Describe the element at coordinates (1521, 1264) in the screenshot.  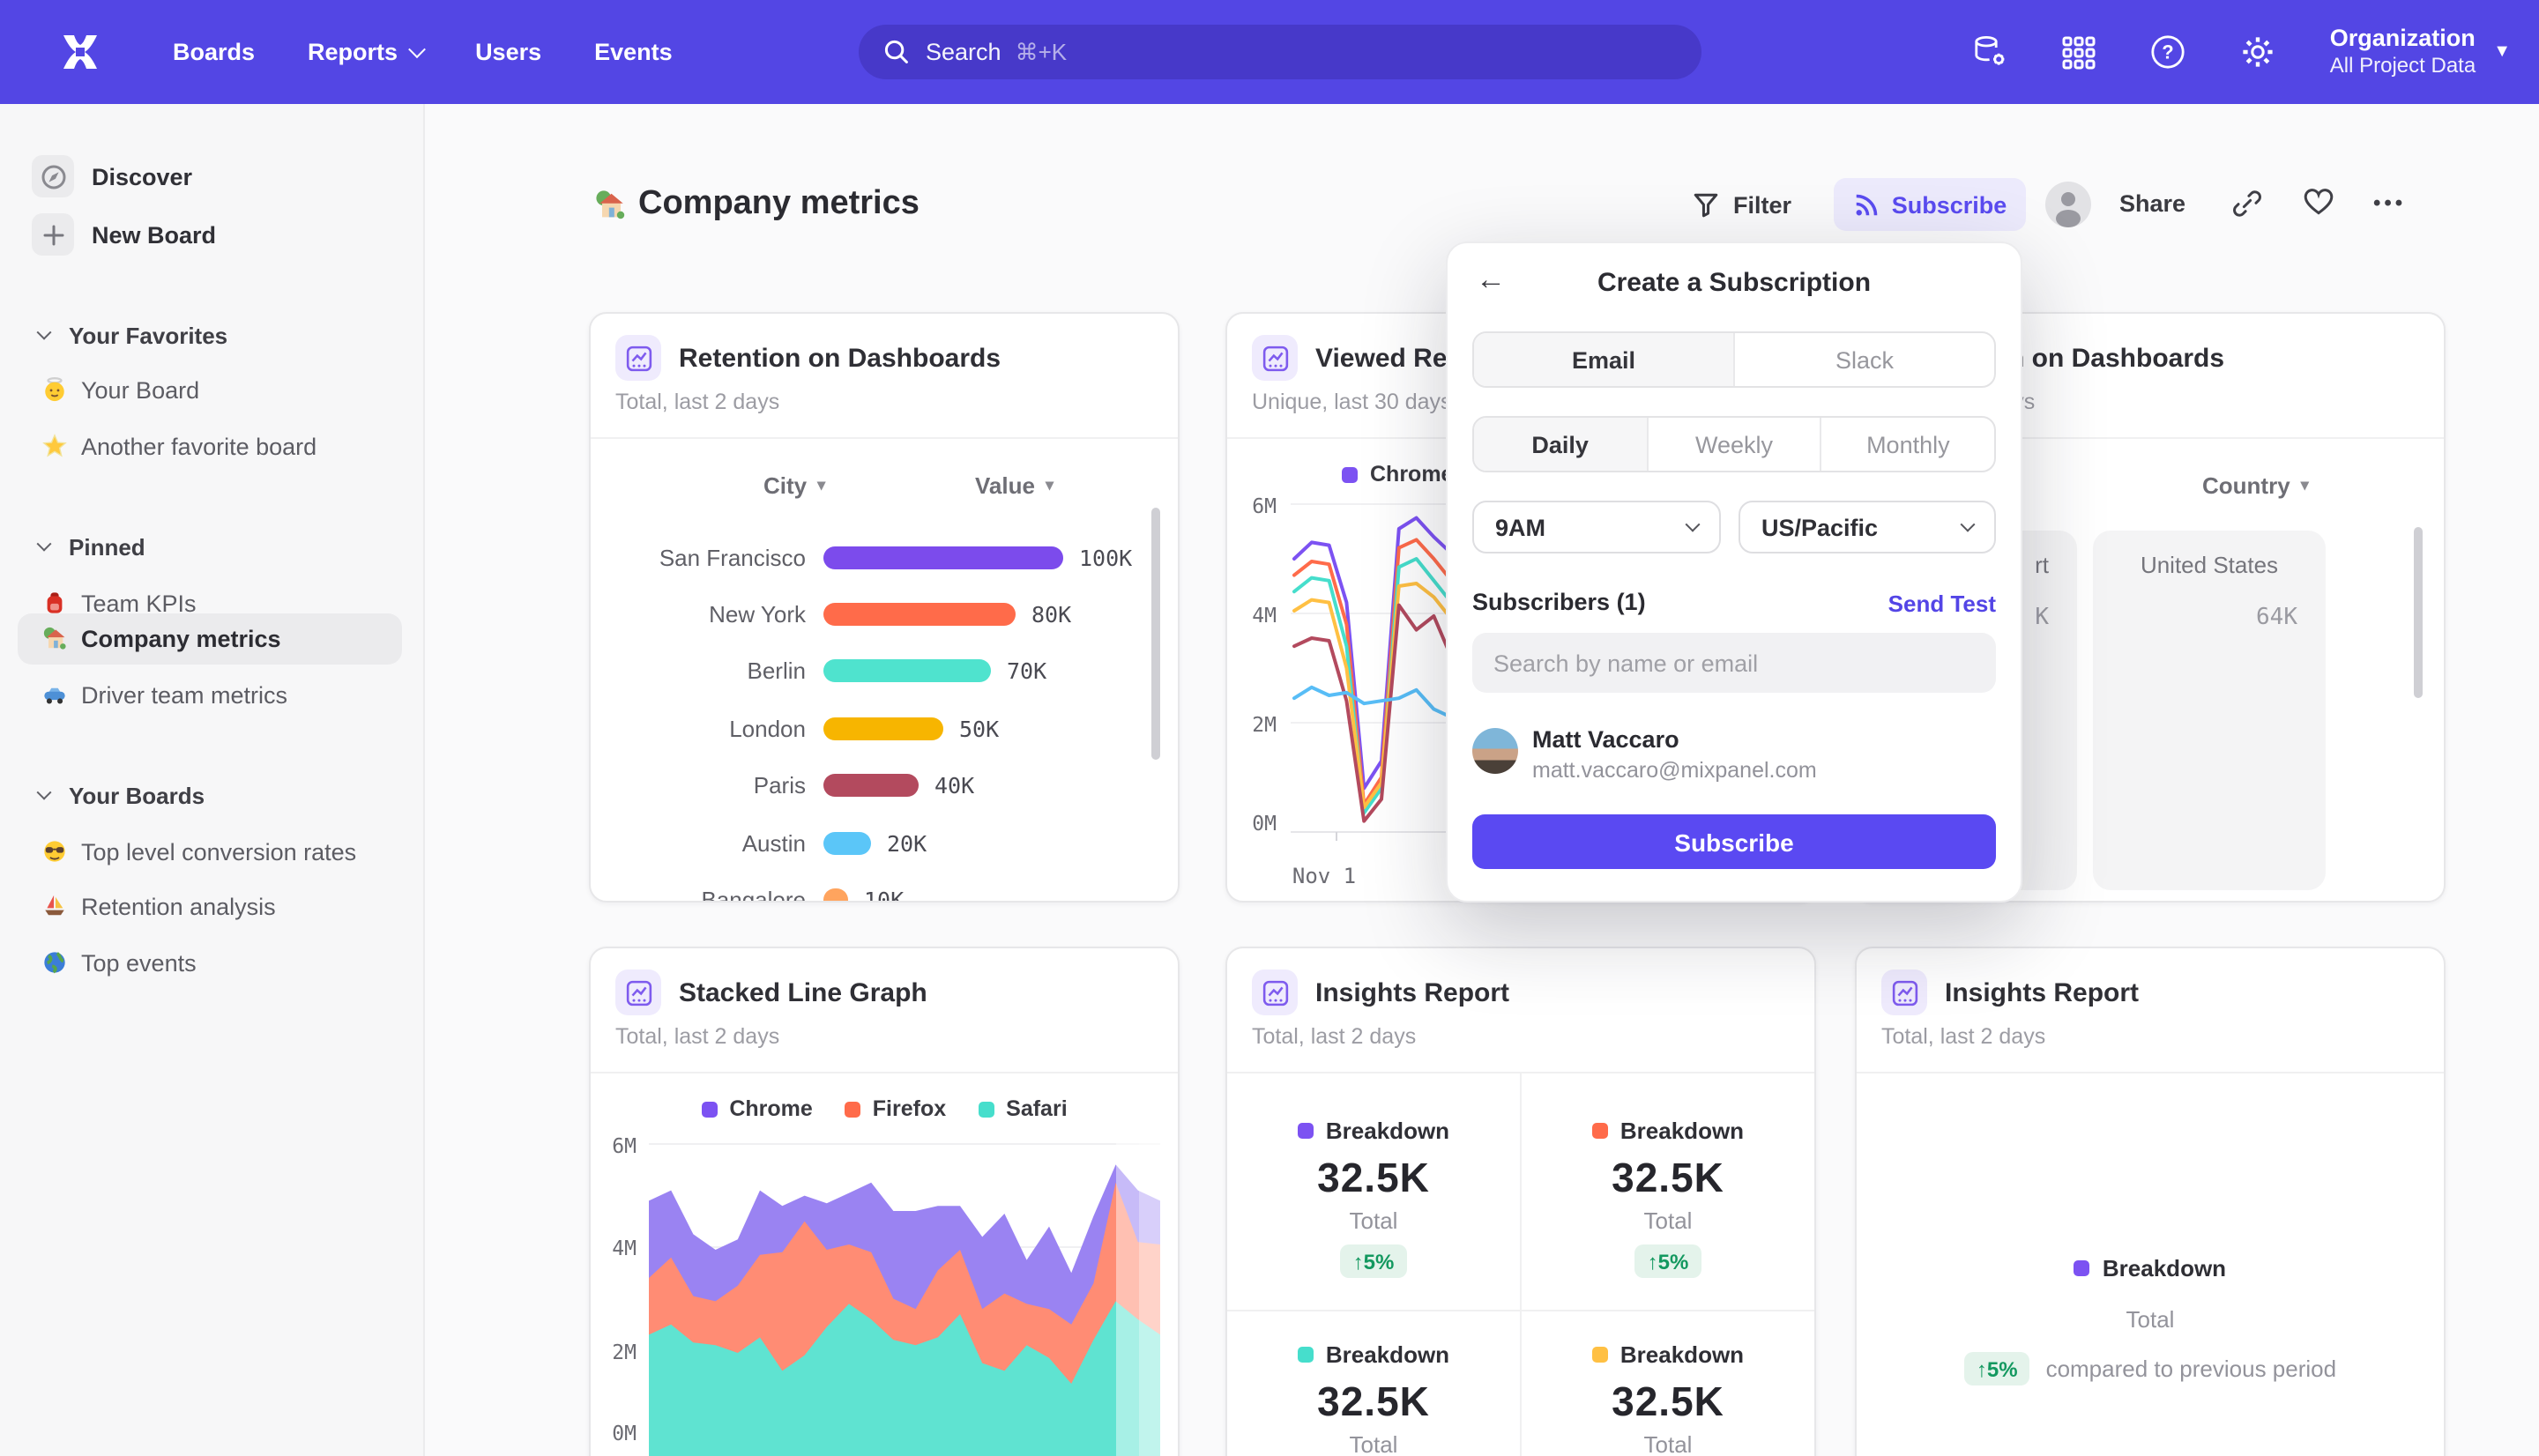
I see `quadrant-divider-vertical` at that location.